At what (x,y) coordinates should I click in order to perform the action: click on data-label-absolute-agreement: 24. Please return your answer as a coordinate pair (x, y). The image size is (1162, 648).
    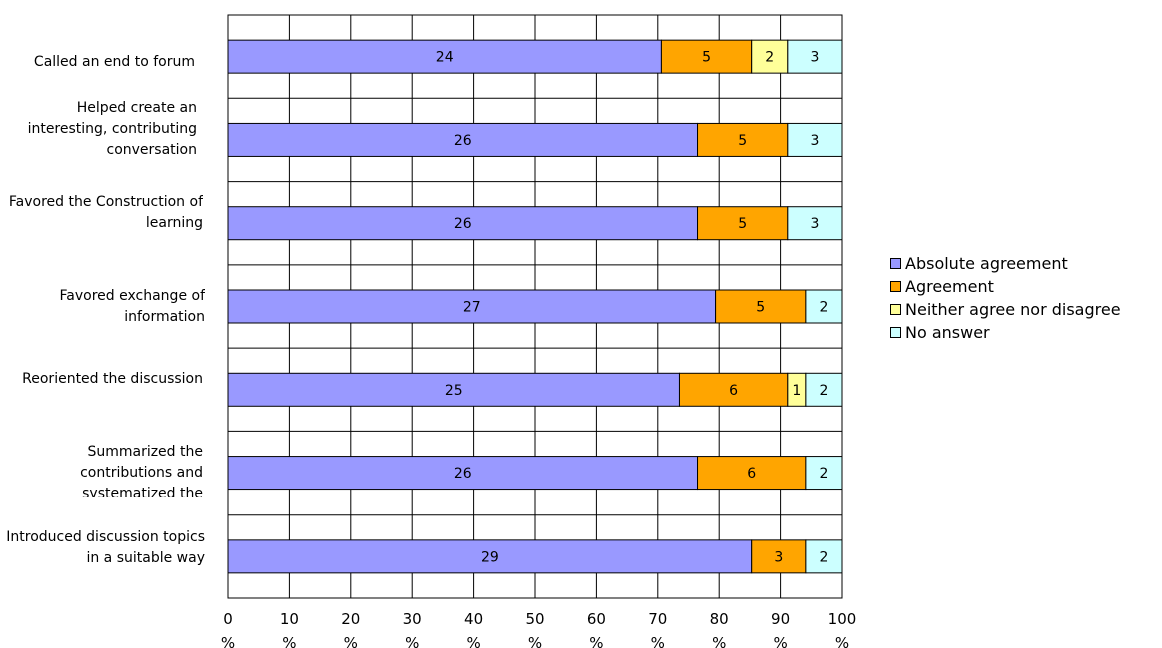
    Looking at the image, I should click on (445, 58).